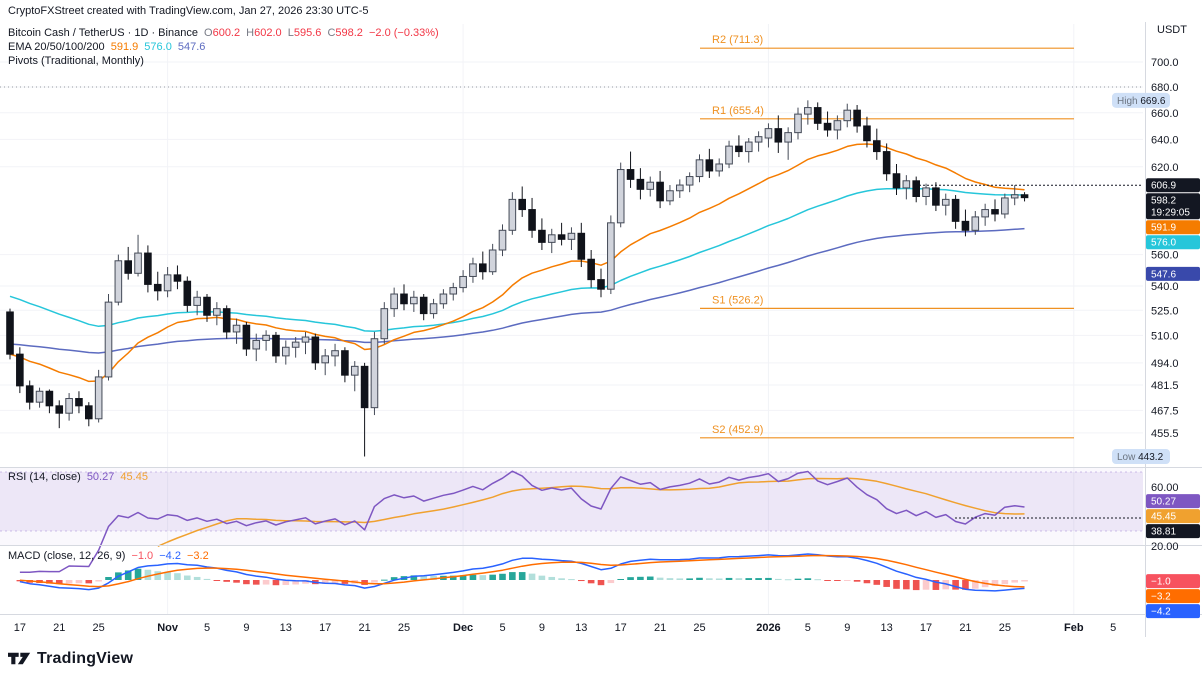 The width and height of the screenshot is (1202, 681). I want to click on svg-text: 60.00, so click(1165, 488).